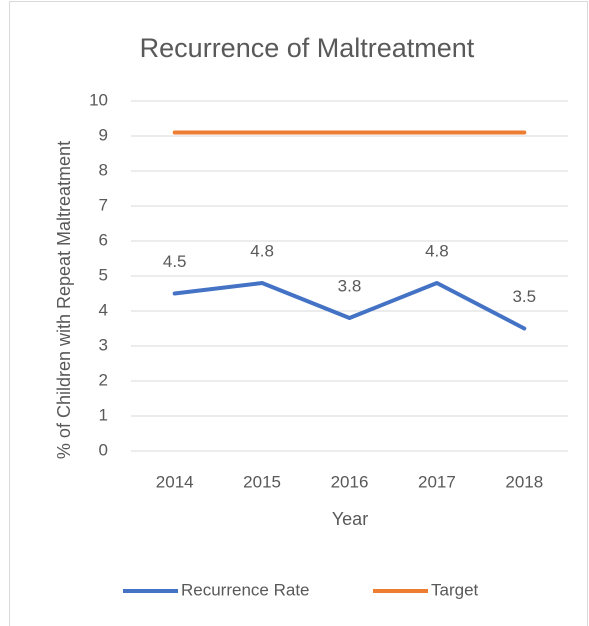 The width and height of the screenshot is (589, 626). Describe the element at coordinates (103, 274) in the screenshot. I see `y-tick-label: 5` at that location.